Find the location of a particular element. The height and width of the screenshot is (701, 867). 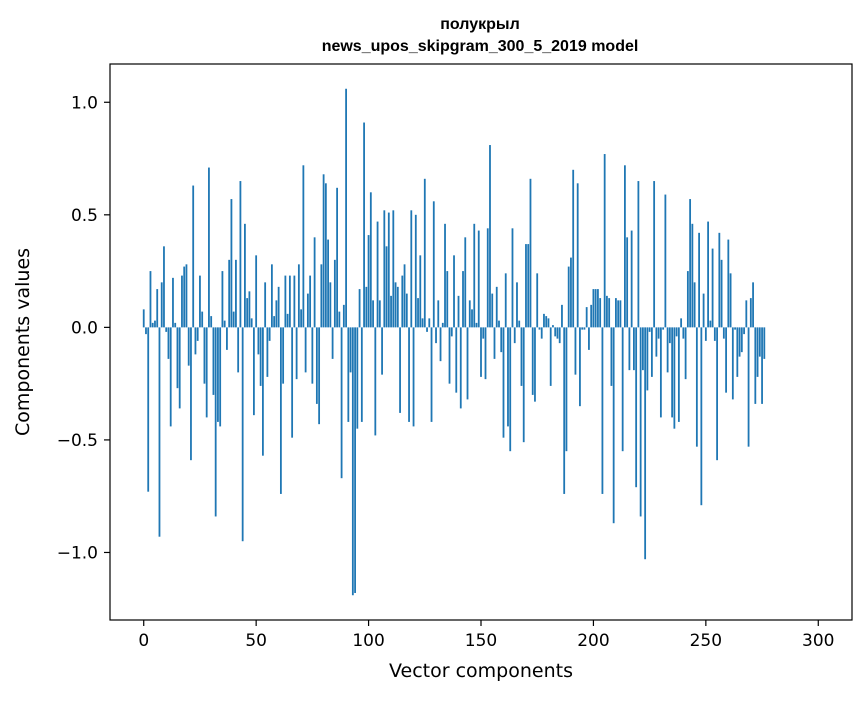

x-axis-label: Vector components is located at coordinates (481, 671).